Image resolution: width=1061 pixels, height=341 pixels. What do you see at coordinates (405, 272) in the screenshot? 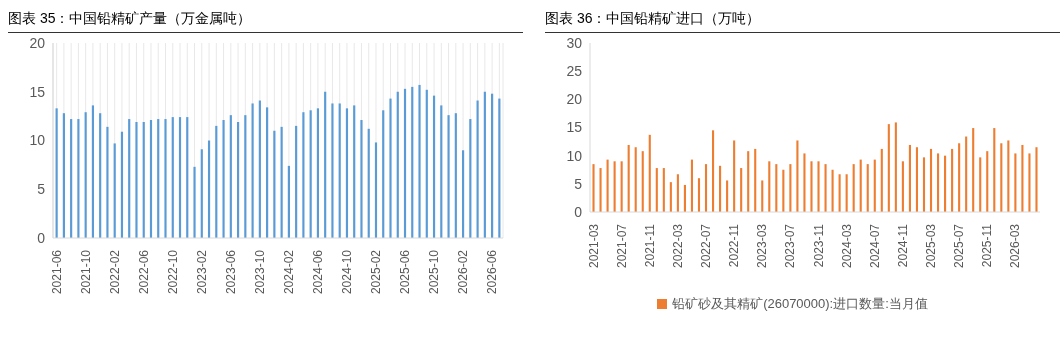
I see `x-tick-label: 2025-06` at bounding box center [405, 272].